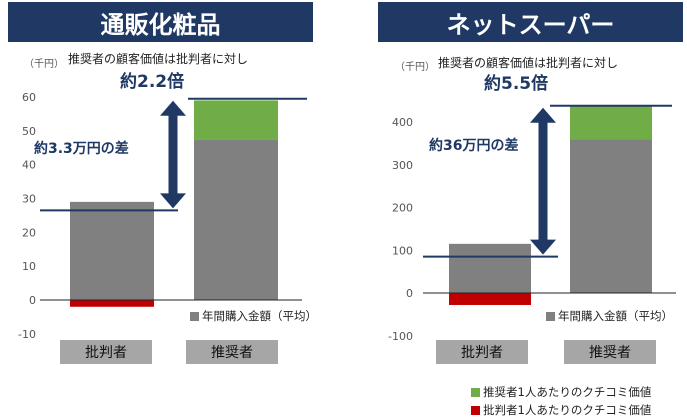  I want to click on legend-label: 推奨者1人あたりのクチコミ価値, so click(567, 392).